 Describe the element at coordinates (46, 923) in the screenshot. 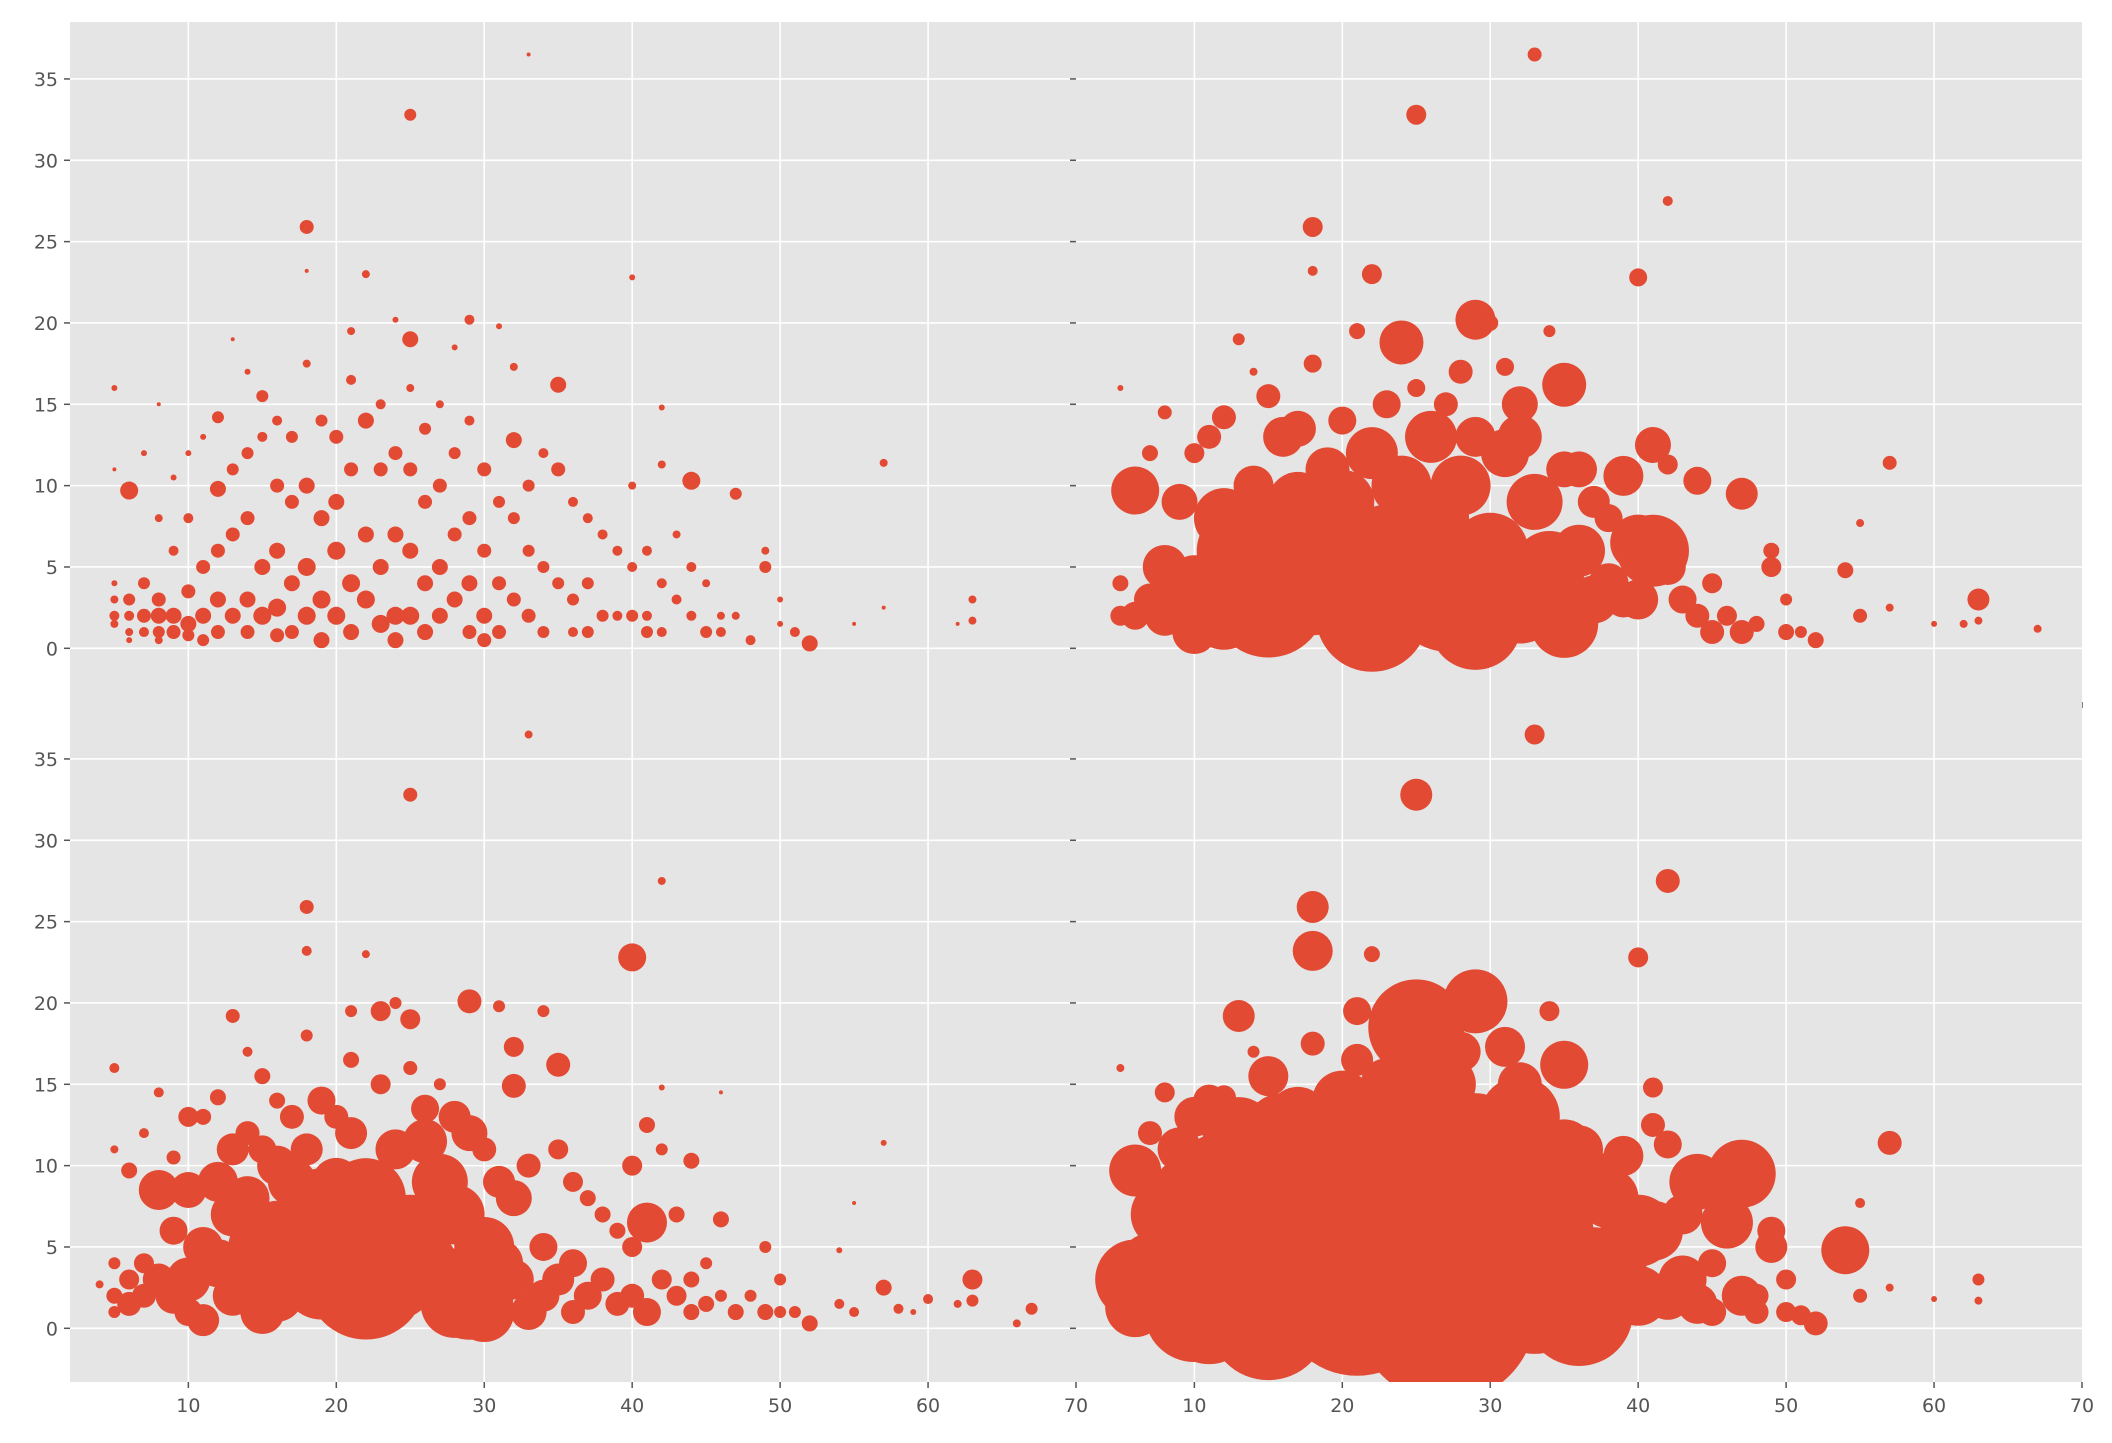

I see `y-tick-label: 25` at that location.